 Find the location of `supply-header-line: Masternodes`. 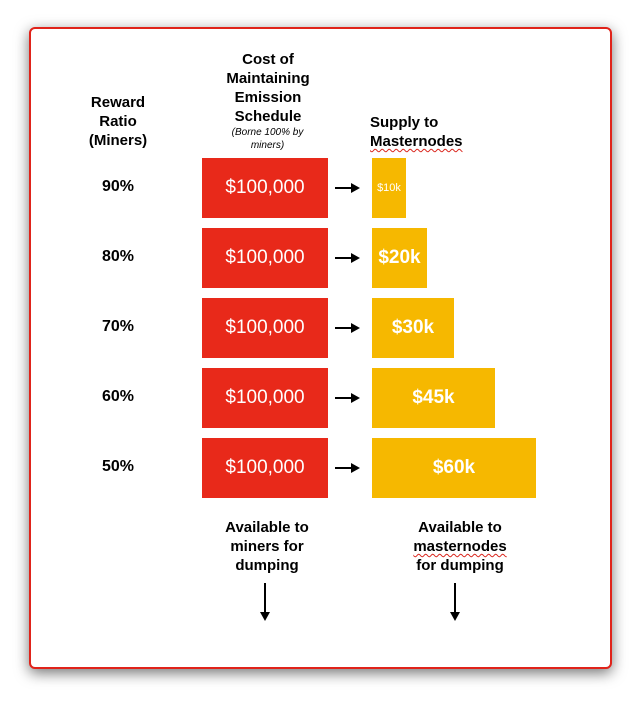

supply-header-line: Masternodes is located at coordinates (416, 141).